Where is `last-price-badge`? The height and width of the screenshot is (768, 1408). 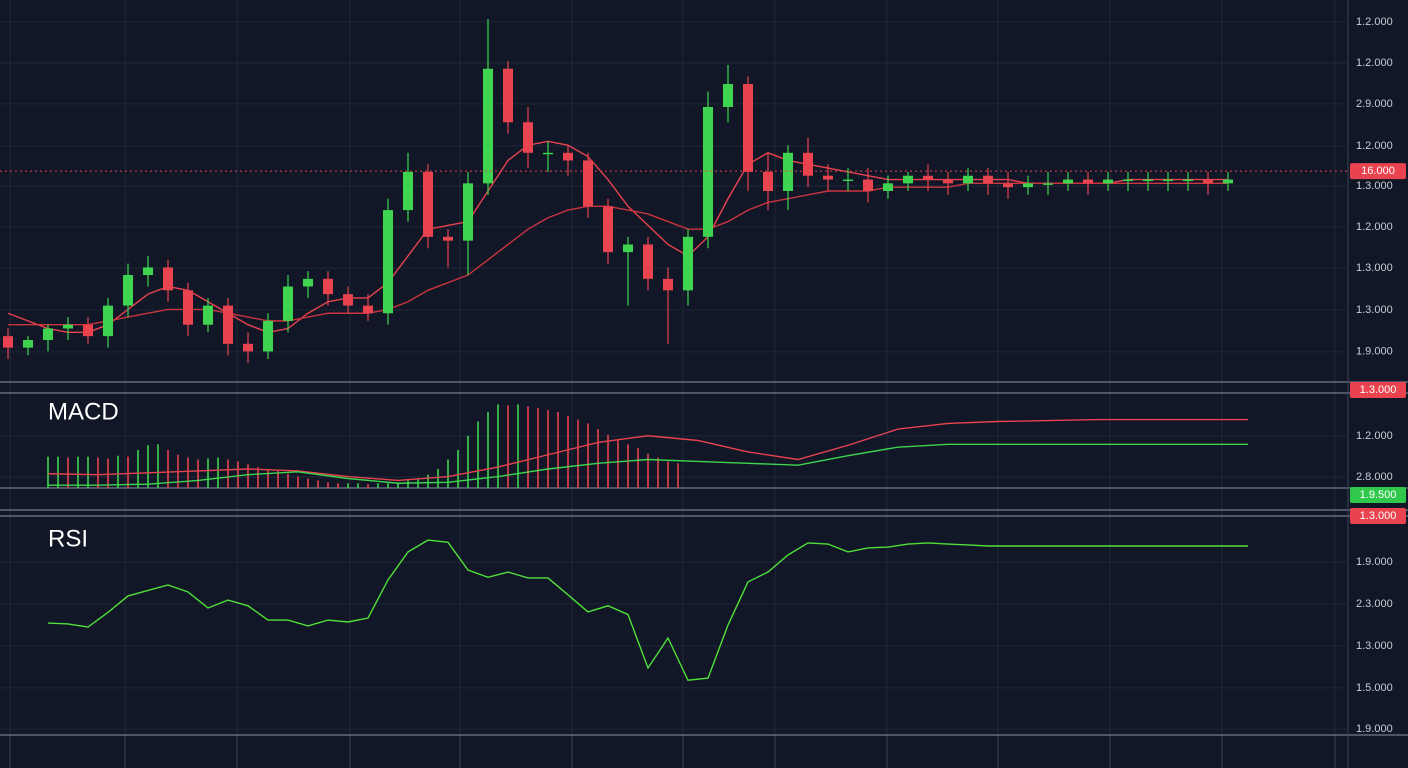
last-price-badge is located at coordinates (1378, 171).